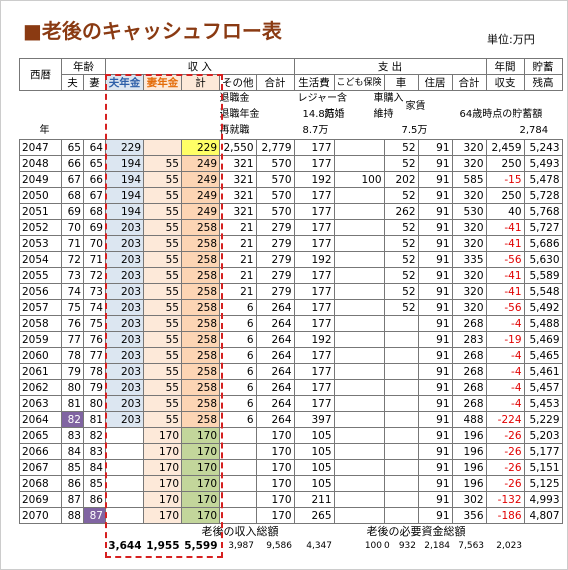 The height and width of the screenshot is (570, 568). What do you see at coordinates (234, 98) in the screenshot?
I see `note: 退職金` at bounding box center [234, 98].